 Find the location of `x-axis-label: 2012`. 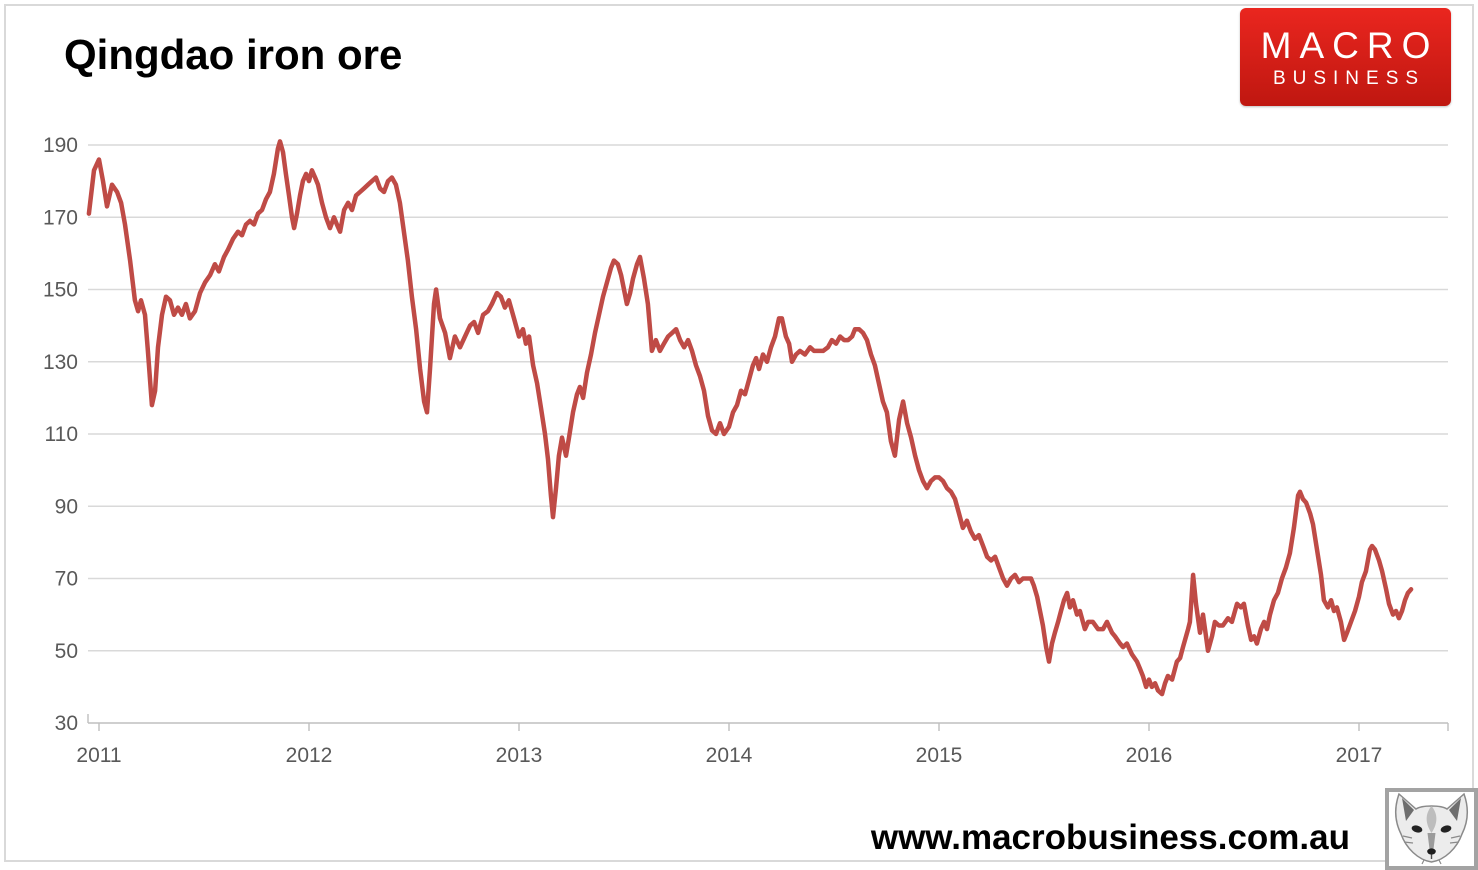

x-axis-label: 2012 is located at coordinates (309, 755).